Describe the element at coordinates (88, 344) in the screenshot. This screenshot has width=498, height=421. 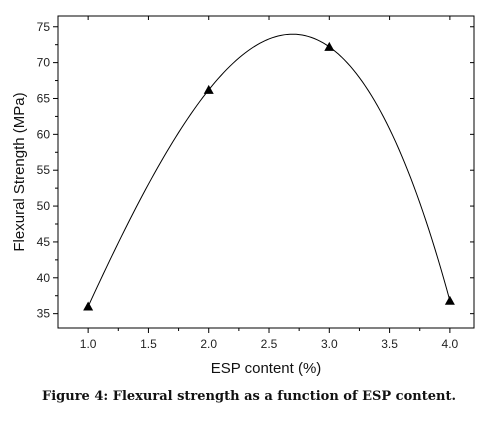
I see `x-tick-label: 1.0` at that location.